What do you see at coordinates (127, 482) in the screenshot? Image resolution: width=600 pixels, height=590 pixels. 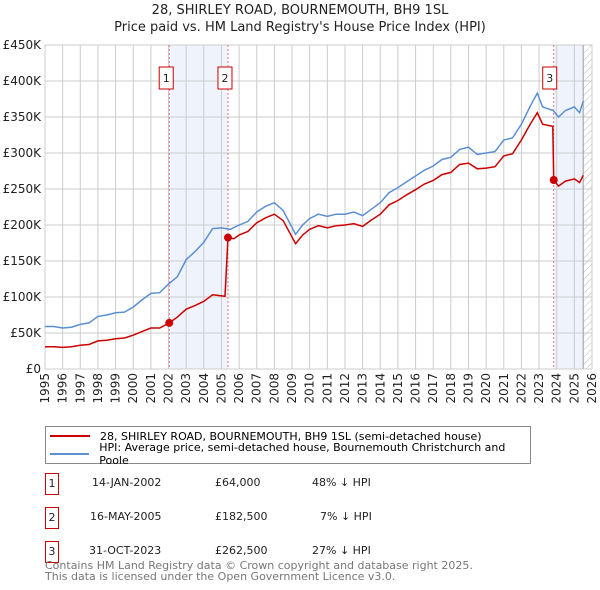 I see `sale-date: 14-JAN-2002` at bounding box center [127, 482].